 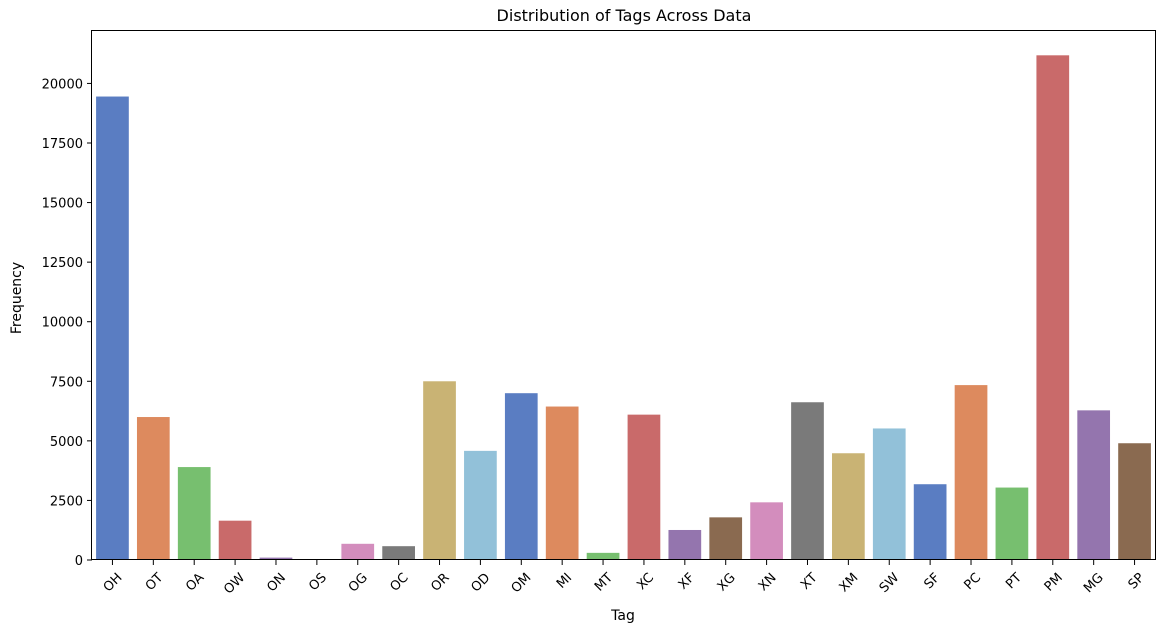 I want to click on x-tick-label-og: OG, so click(x=358, y=582).